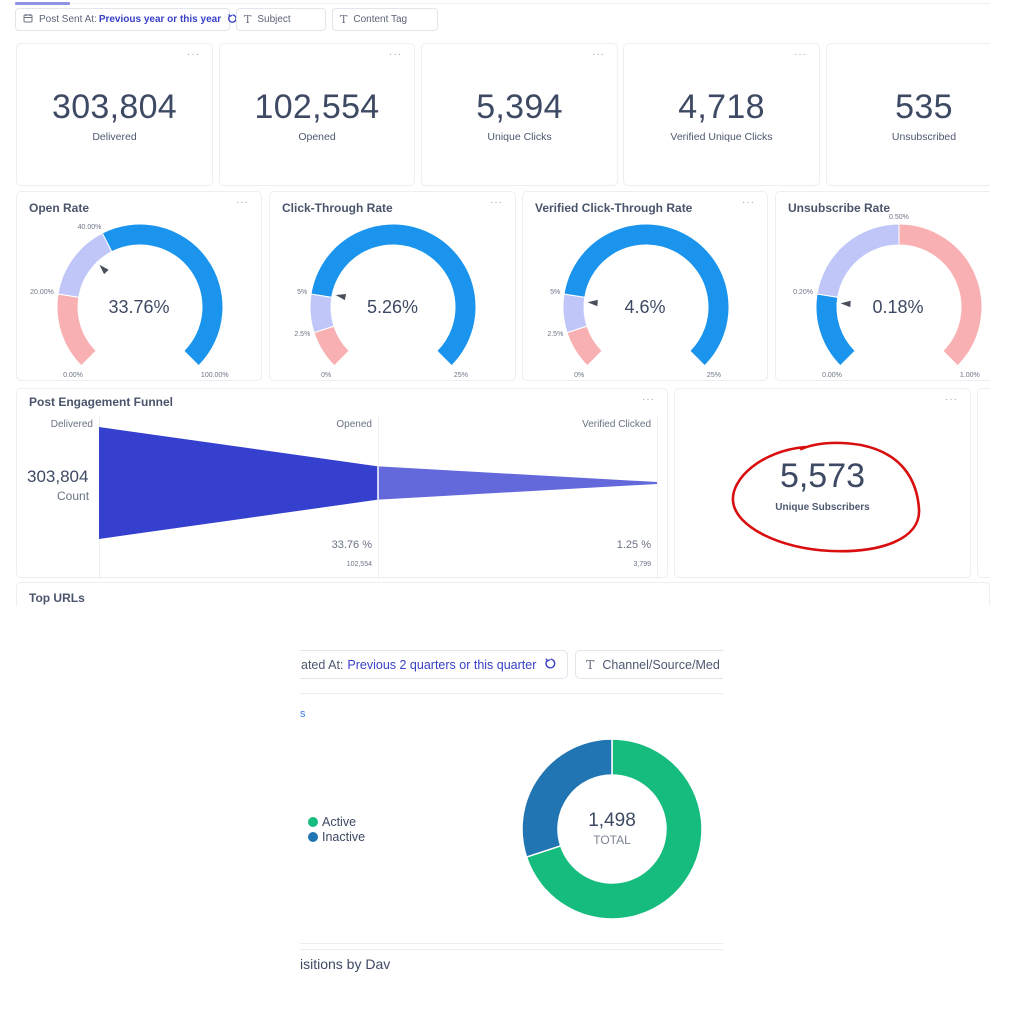 The image size is (1024, 1024). What do you see at coordinates (661, 664) in the screenshot?
I see `filter-label: Channel/Source/Med` at bounding box center [661, 664].